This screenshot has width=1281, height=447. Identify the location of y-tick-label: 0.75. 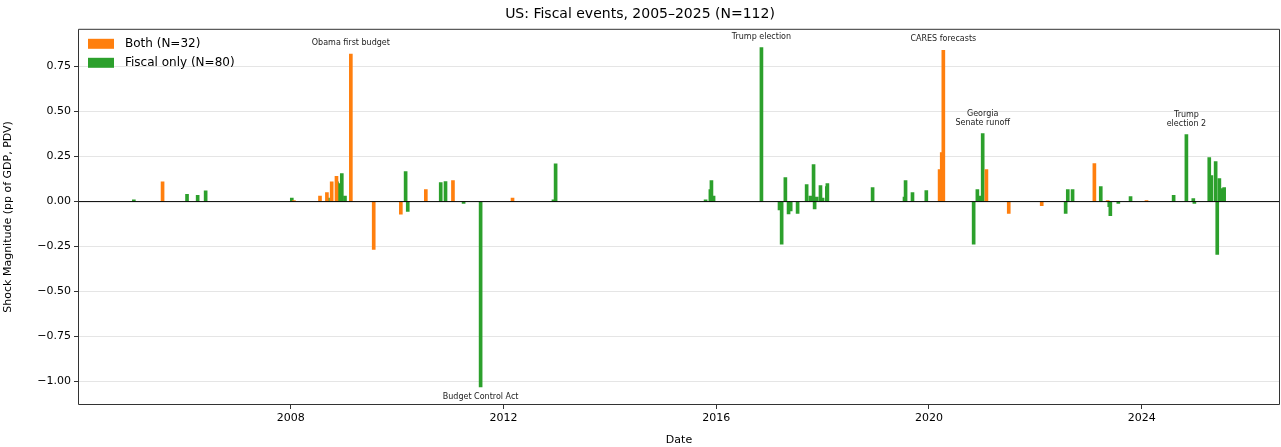
(58, 66).